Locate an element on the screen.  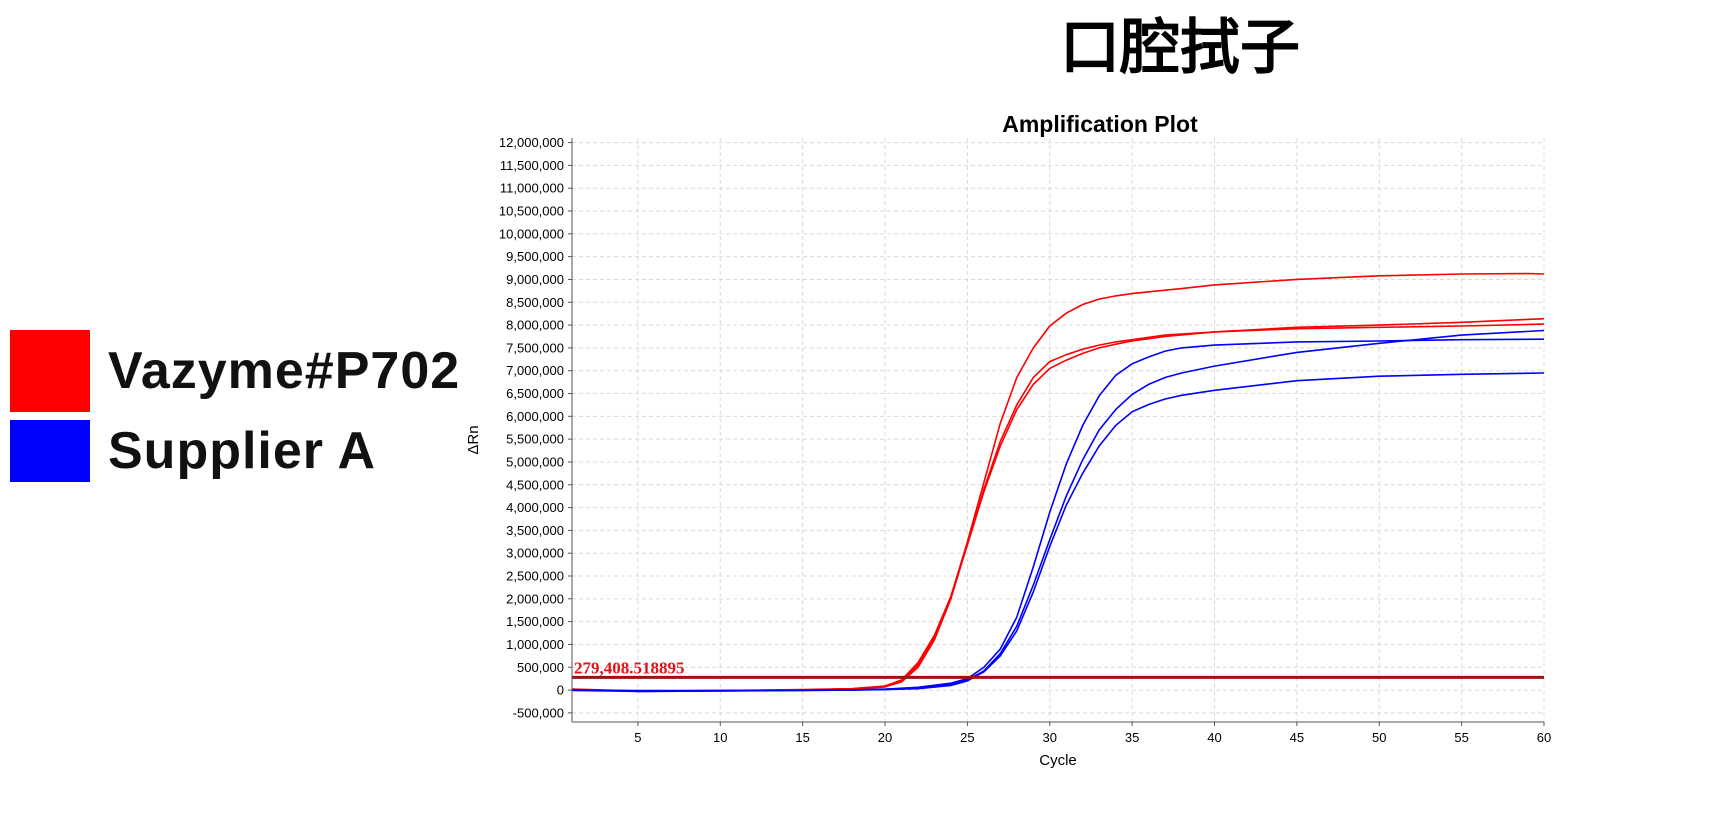
x-tick-label: 45 is located at coordinates (1297, 737).